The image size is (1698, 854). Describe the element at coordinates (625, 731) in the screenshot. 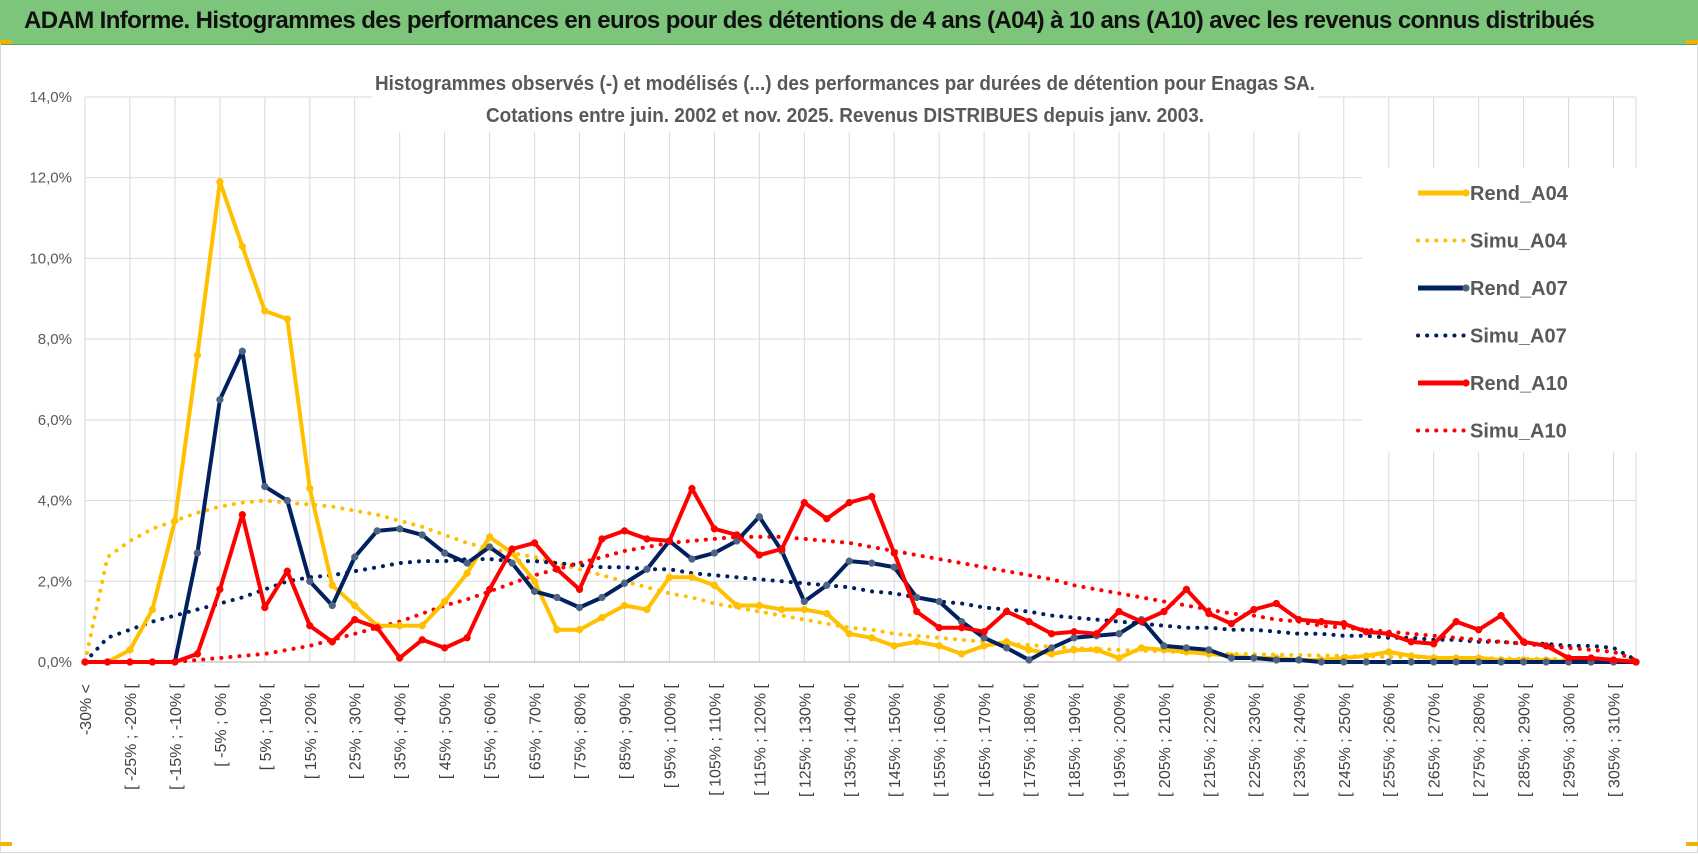

I see `x-tick-label: [ 85% ; 90% [` at that location.